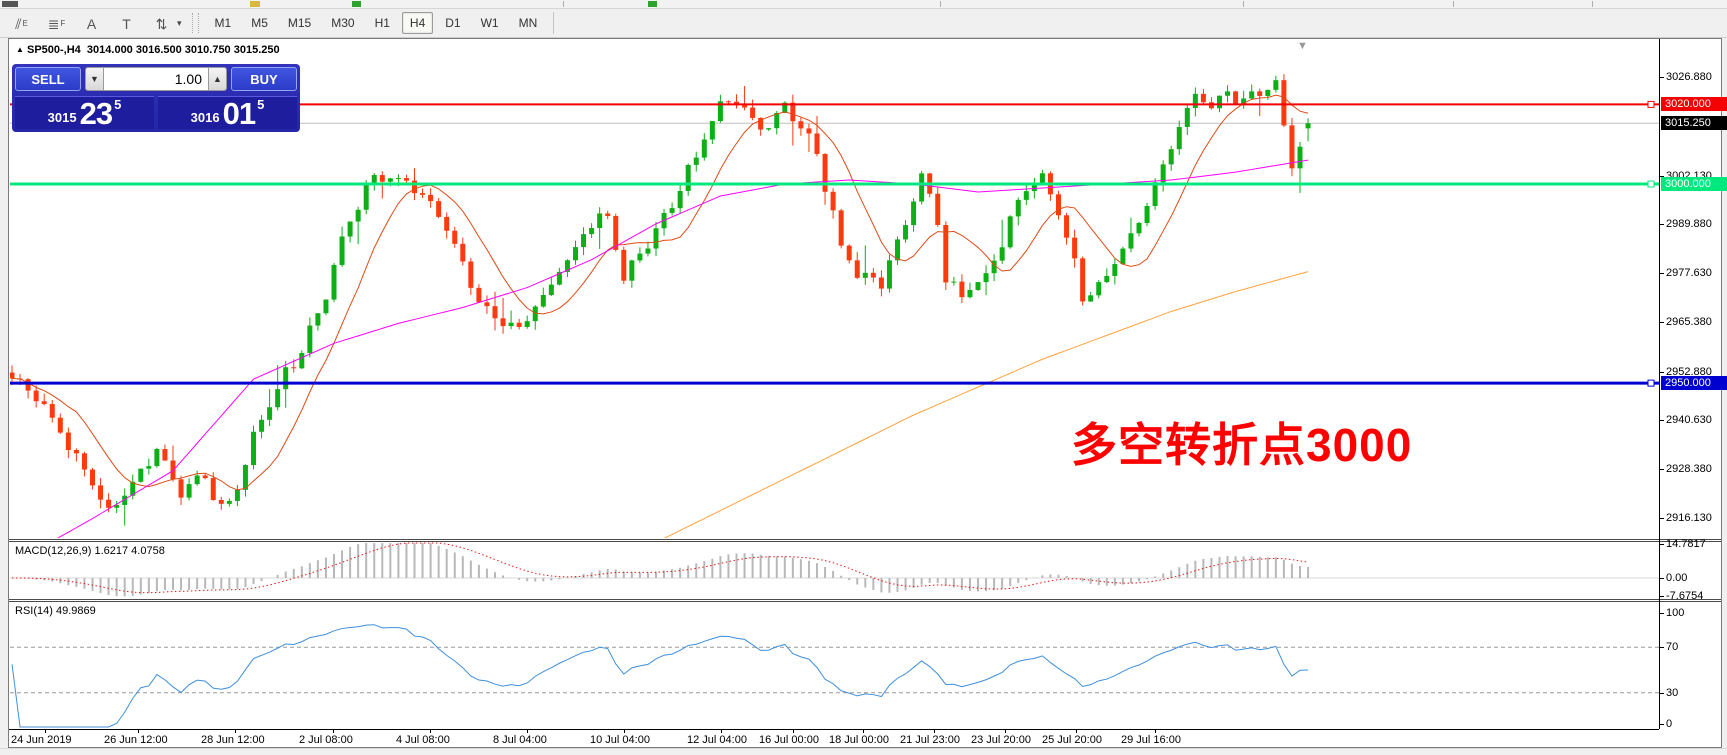 The image size is (1727, 755). I want to click on equidistant-channel-icon: ⫽ E, so click(21, 24).